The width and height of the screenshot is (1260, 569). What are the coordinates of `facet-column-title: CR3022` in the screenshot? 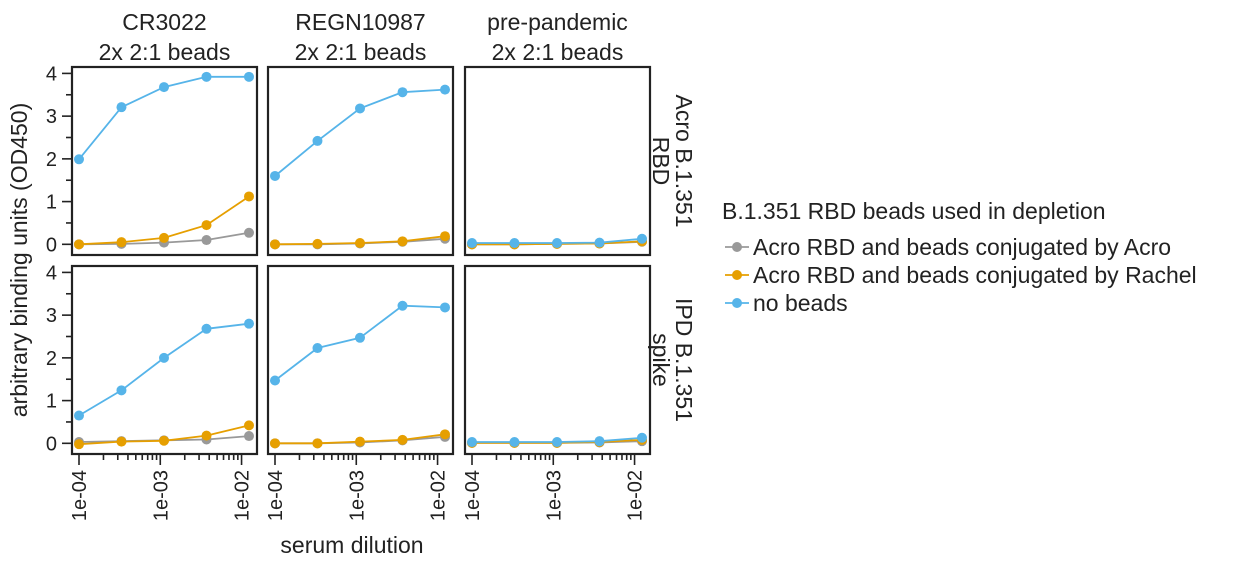 It's located at (164, 22).